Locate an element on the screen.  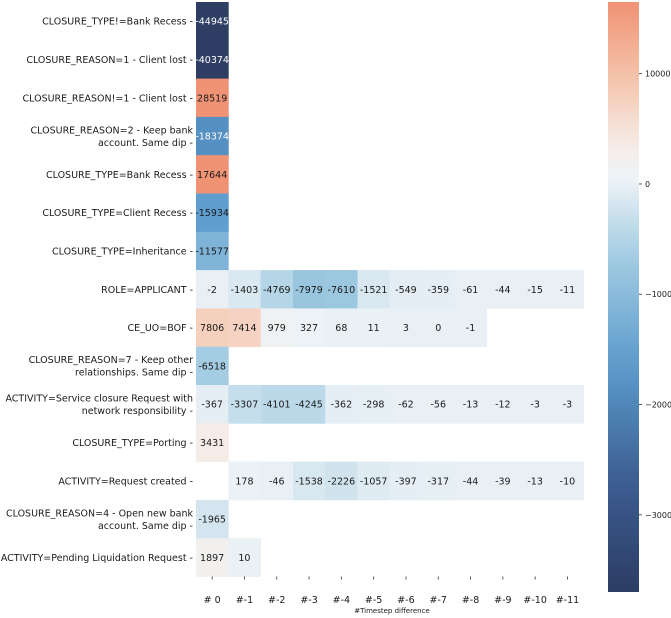
row-label: CLOSURE_REASON=1 - Client lost - is located at coordinates (109, 60).